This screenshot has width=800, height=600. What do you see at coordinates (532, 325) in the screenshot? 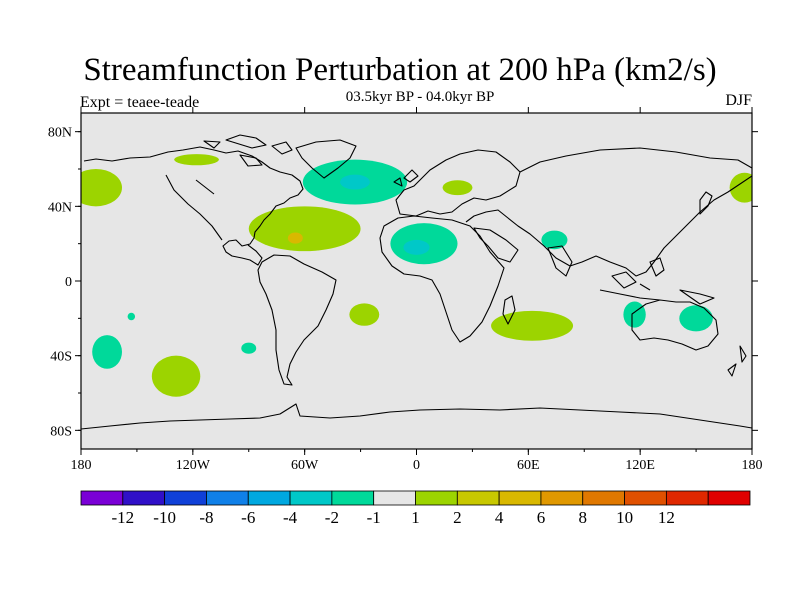
I see `contour-region-madagascar-positive` at bounding box center [532, 325].